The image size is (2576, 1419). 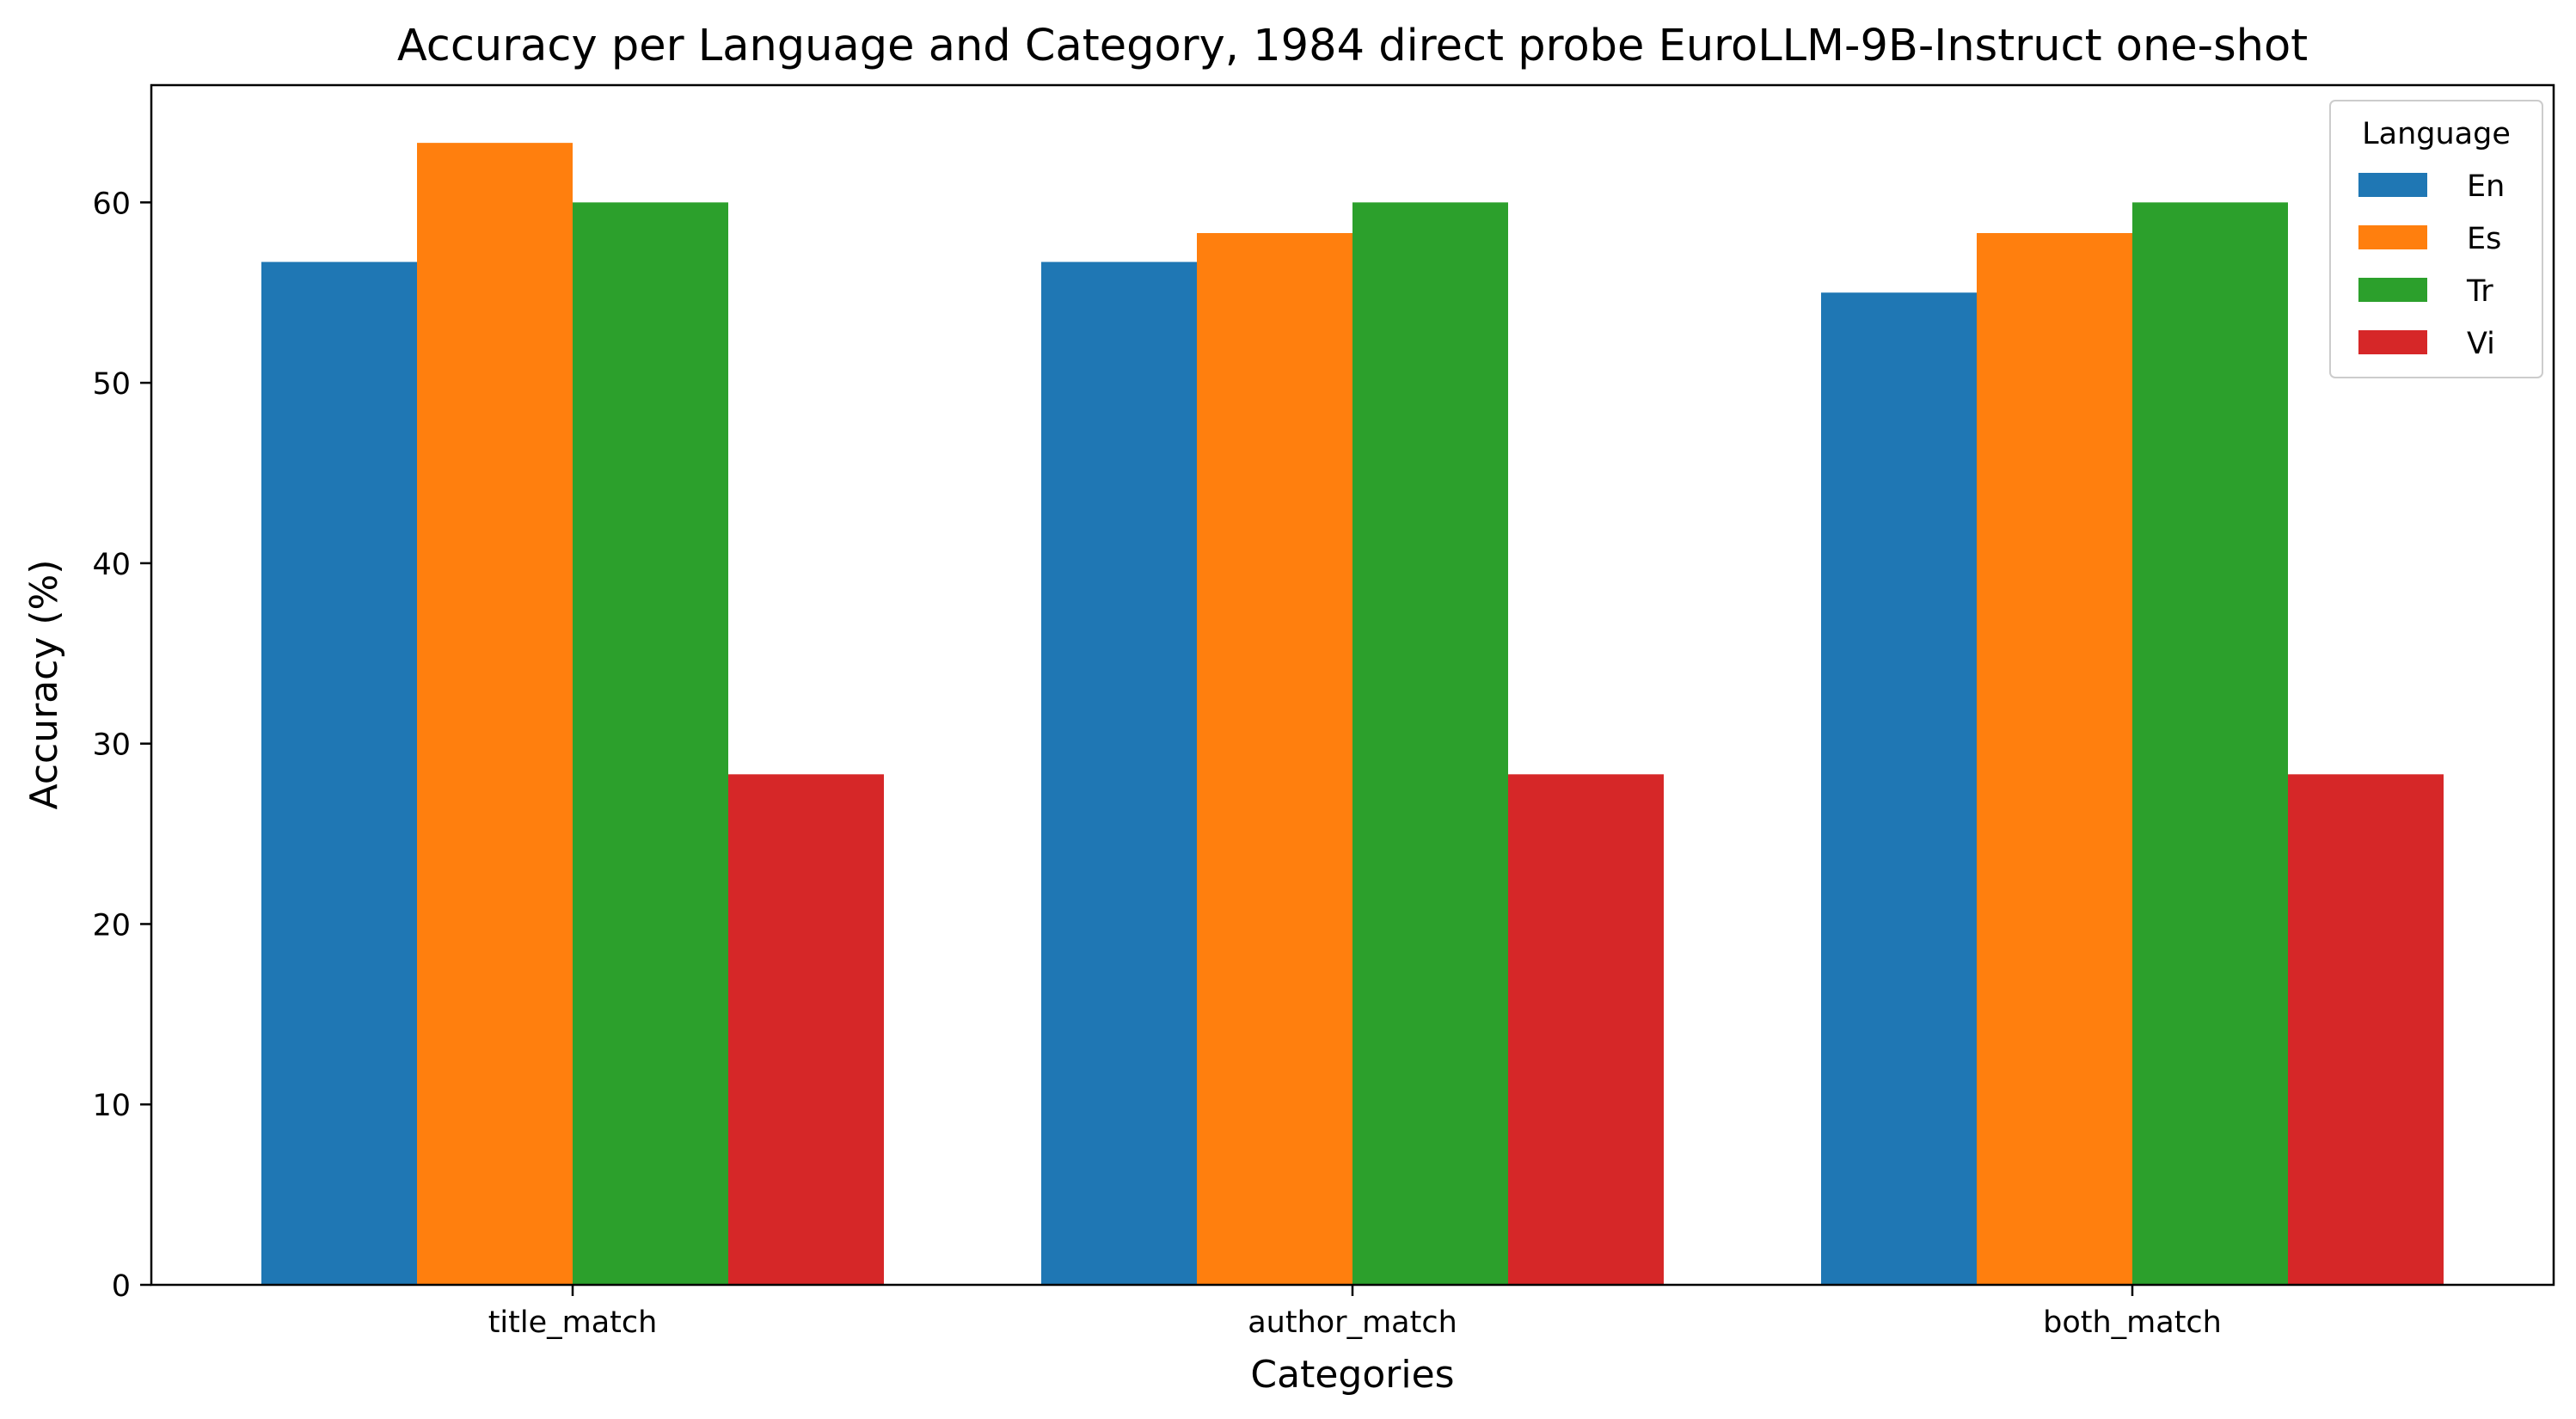 I want to click on legend-box, so click(x=2436, y=239).